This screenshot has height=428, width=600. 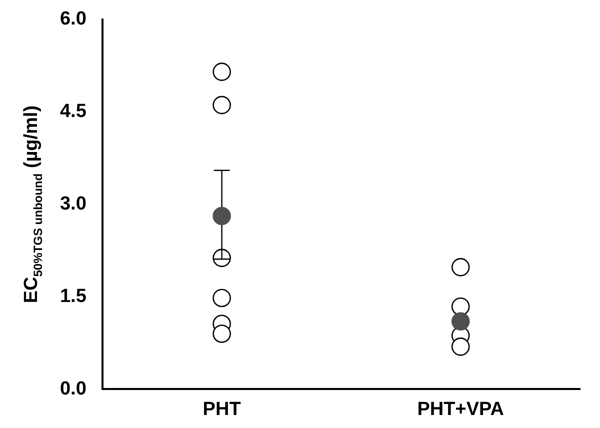 What do you see at coordinates (222, 409) in the screenshot?
I see `x-tick-label: PHT` at bounding box center [222, 409].